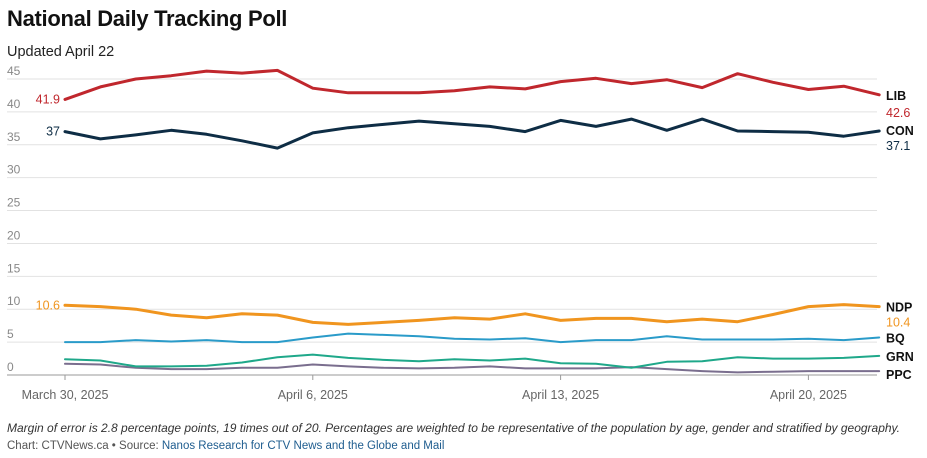 This screenshot has height=458, width=927. I want to click on y-tick-label: 25, so click(14, 203).